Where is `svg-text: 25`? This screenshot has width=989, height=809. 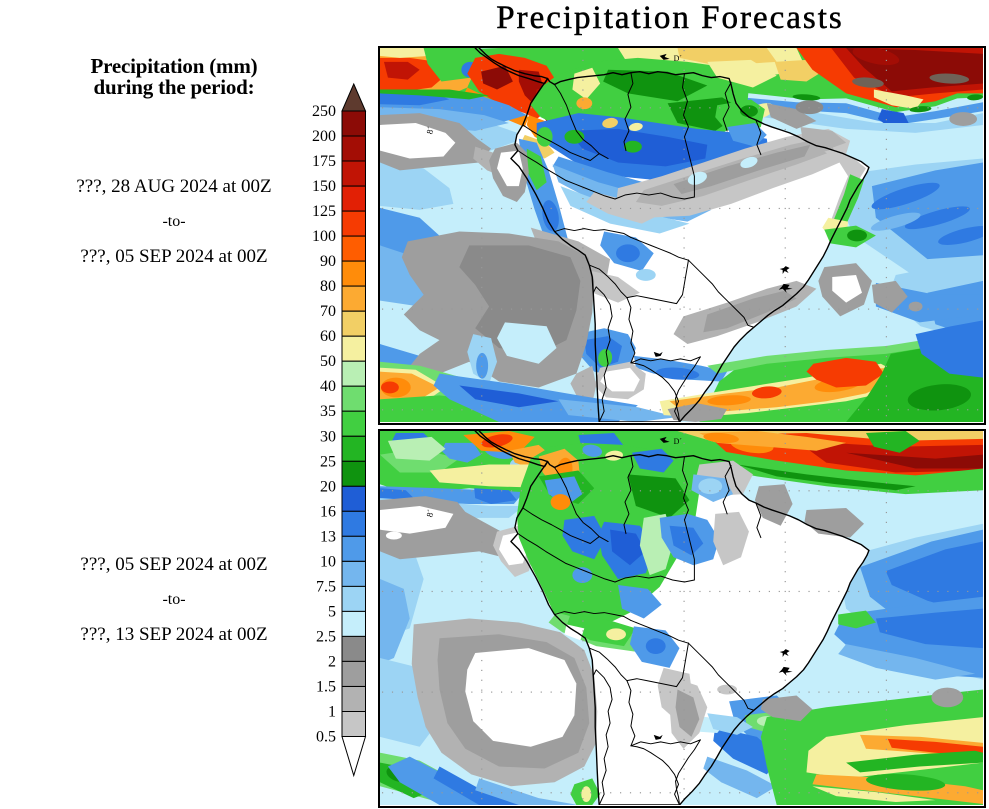 svg-text: 25 is located at coordinates (328, 461).